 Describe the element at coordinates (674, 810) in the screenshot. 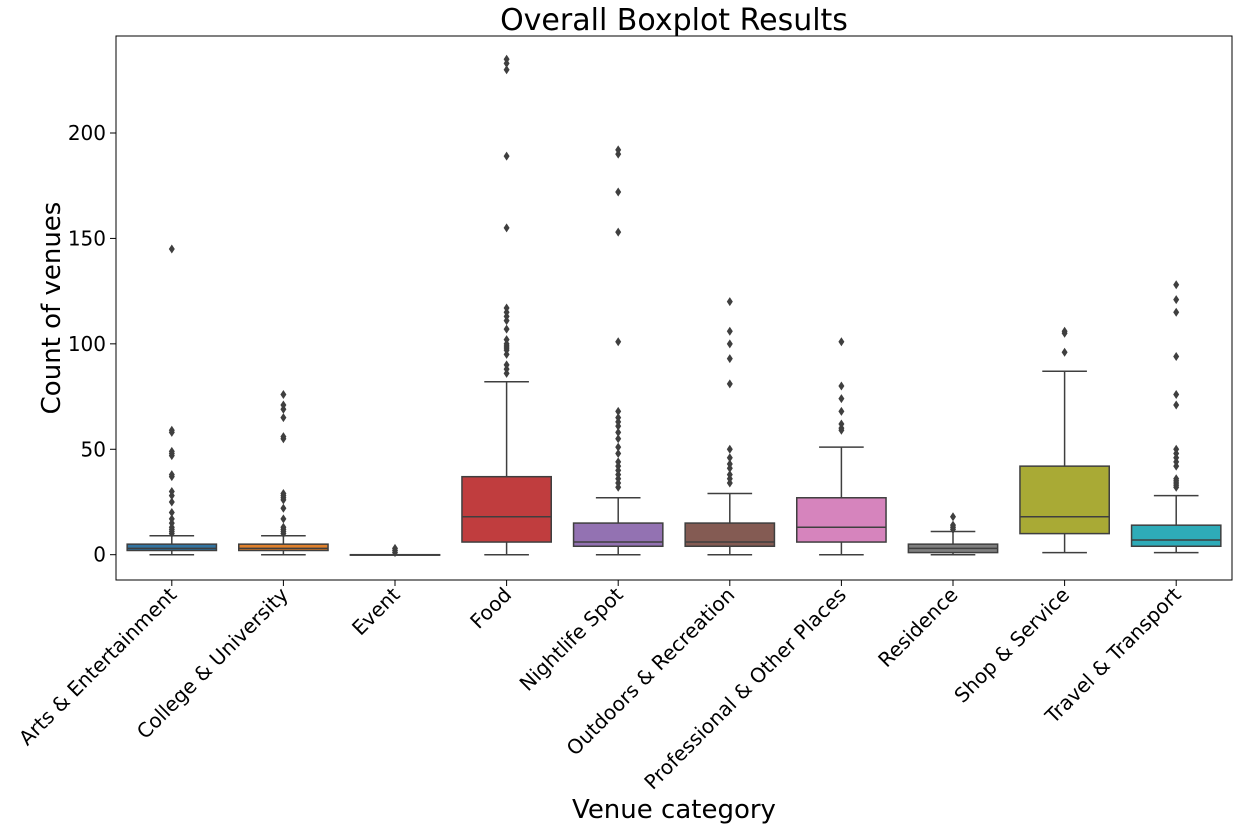

I see `x-axis-label: Venue category` at that location.